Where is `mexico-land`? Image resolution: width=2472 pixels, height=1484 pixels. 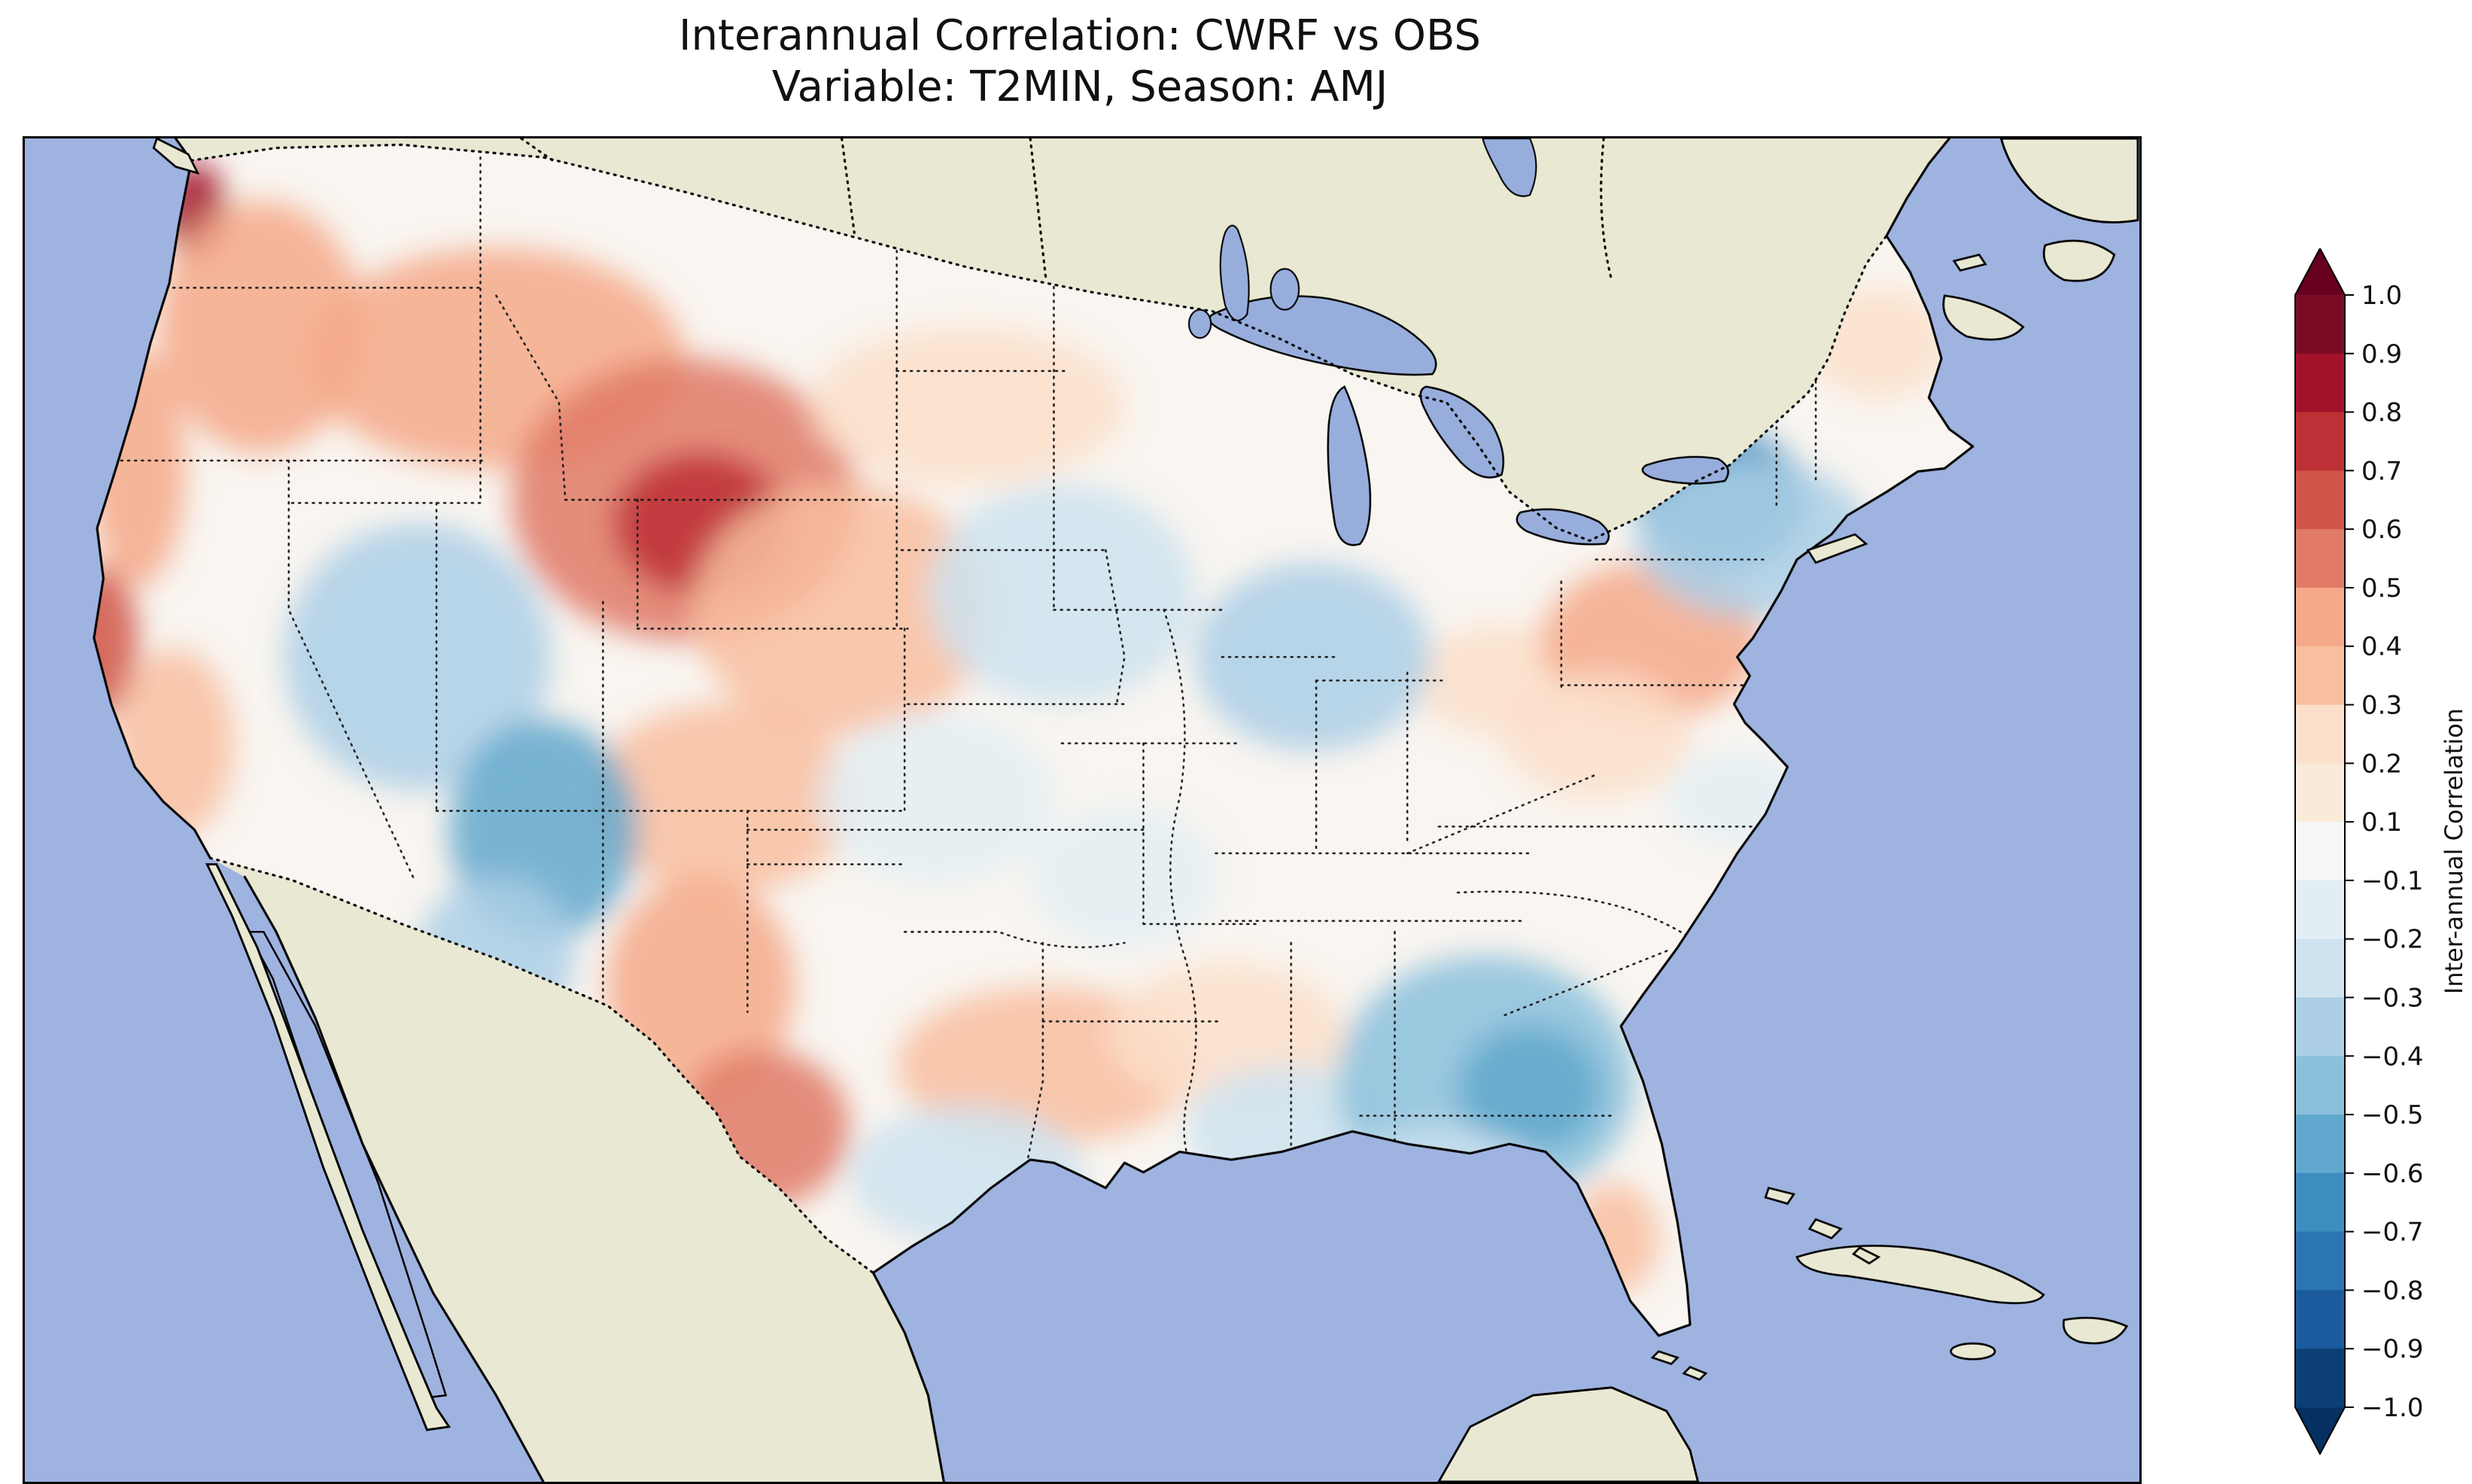 mexico-land is located at coordinates (577, 1170).